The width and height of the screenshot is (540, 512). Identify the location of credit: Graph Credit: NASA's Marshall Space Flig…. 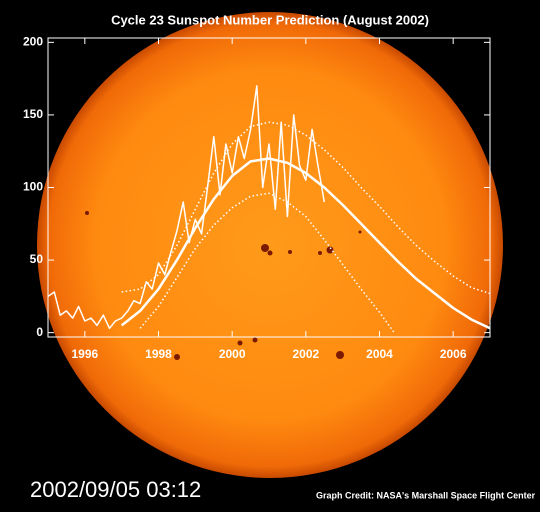
(426, 495).